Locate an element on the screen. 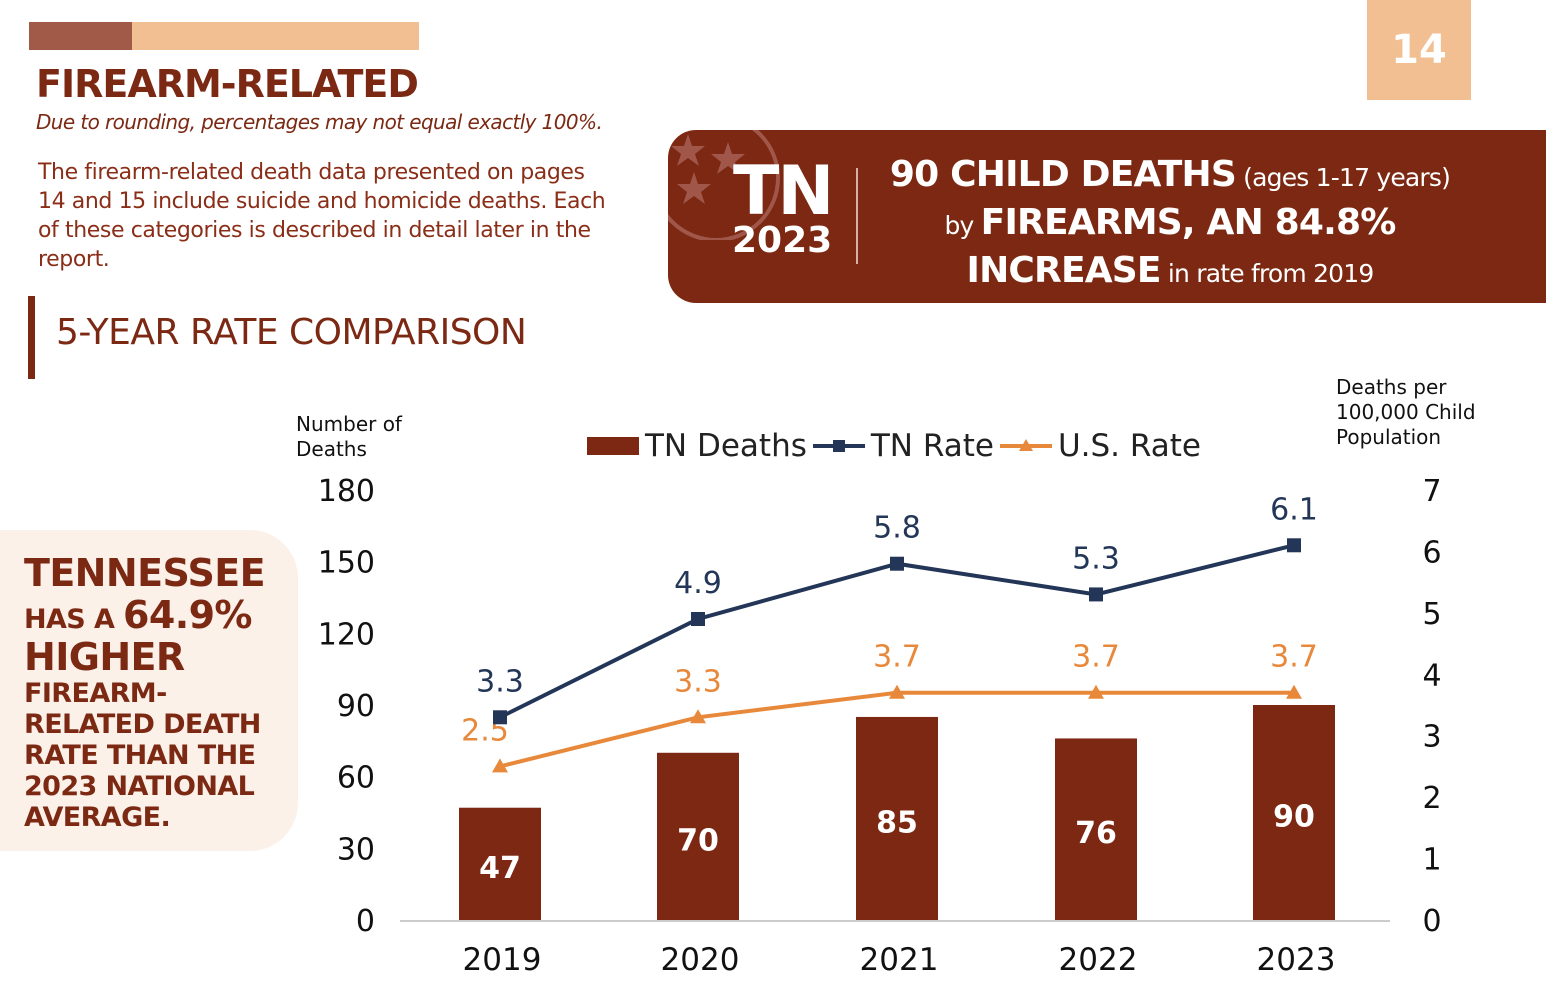  section-accent is located at coordinates (31, 337).